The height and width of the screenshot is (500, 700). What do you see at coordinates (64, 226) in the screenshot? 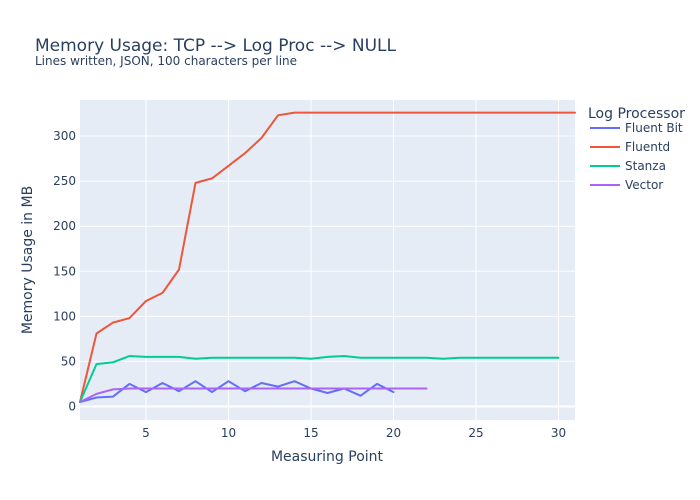
I see `y-tick-label: 200` at bounding box center [64, 226].